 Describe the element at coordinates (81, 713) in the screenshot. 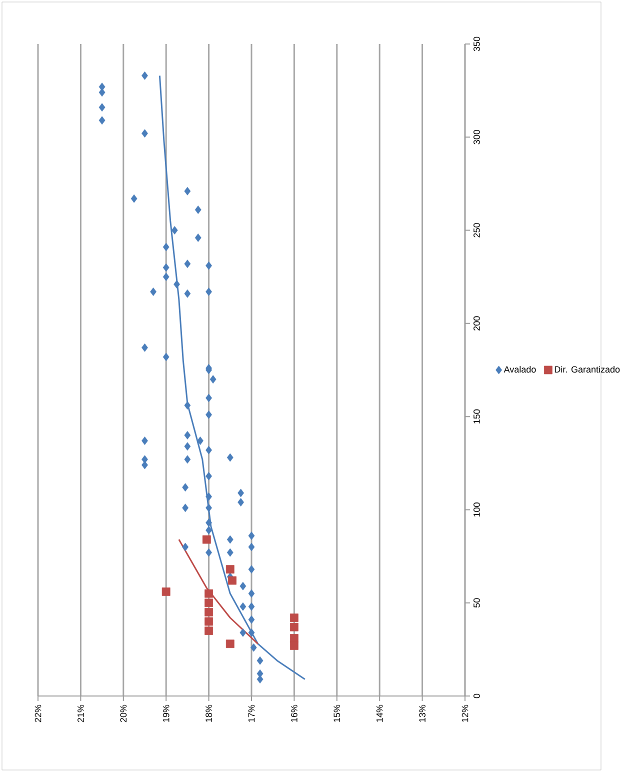

I see `x-tick-label: 21%` at that location.